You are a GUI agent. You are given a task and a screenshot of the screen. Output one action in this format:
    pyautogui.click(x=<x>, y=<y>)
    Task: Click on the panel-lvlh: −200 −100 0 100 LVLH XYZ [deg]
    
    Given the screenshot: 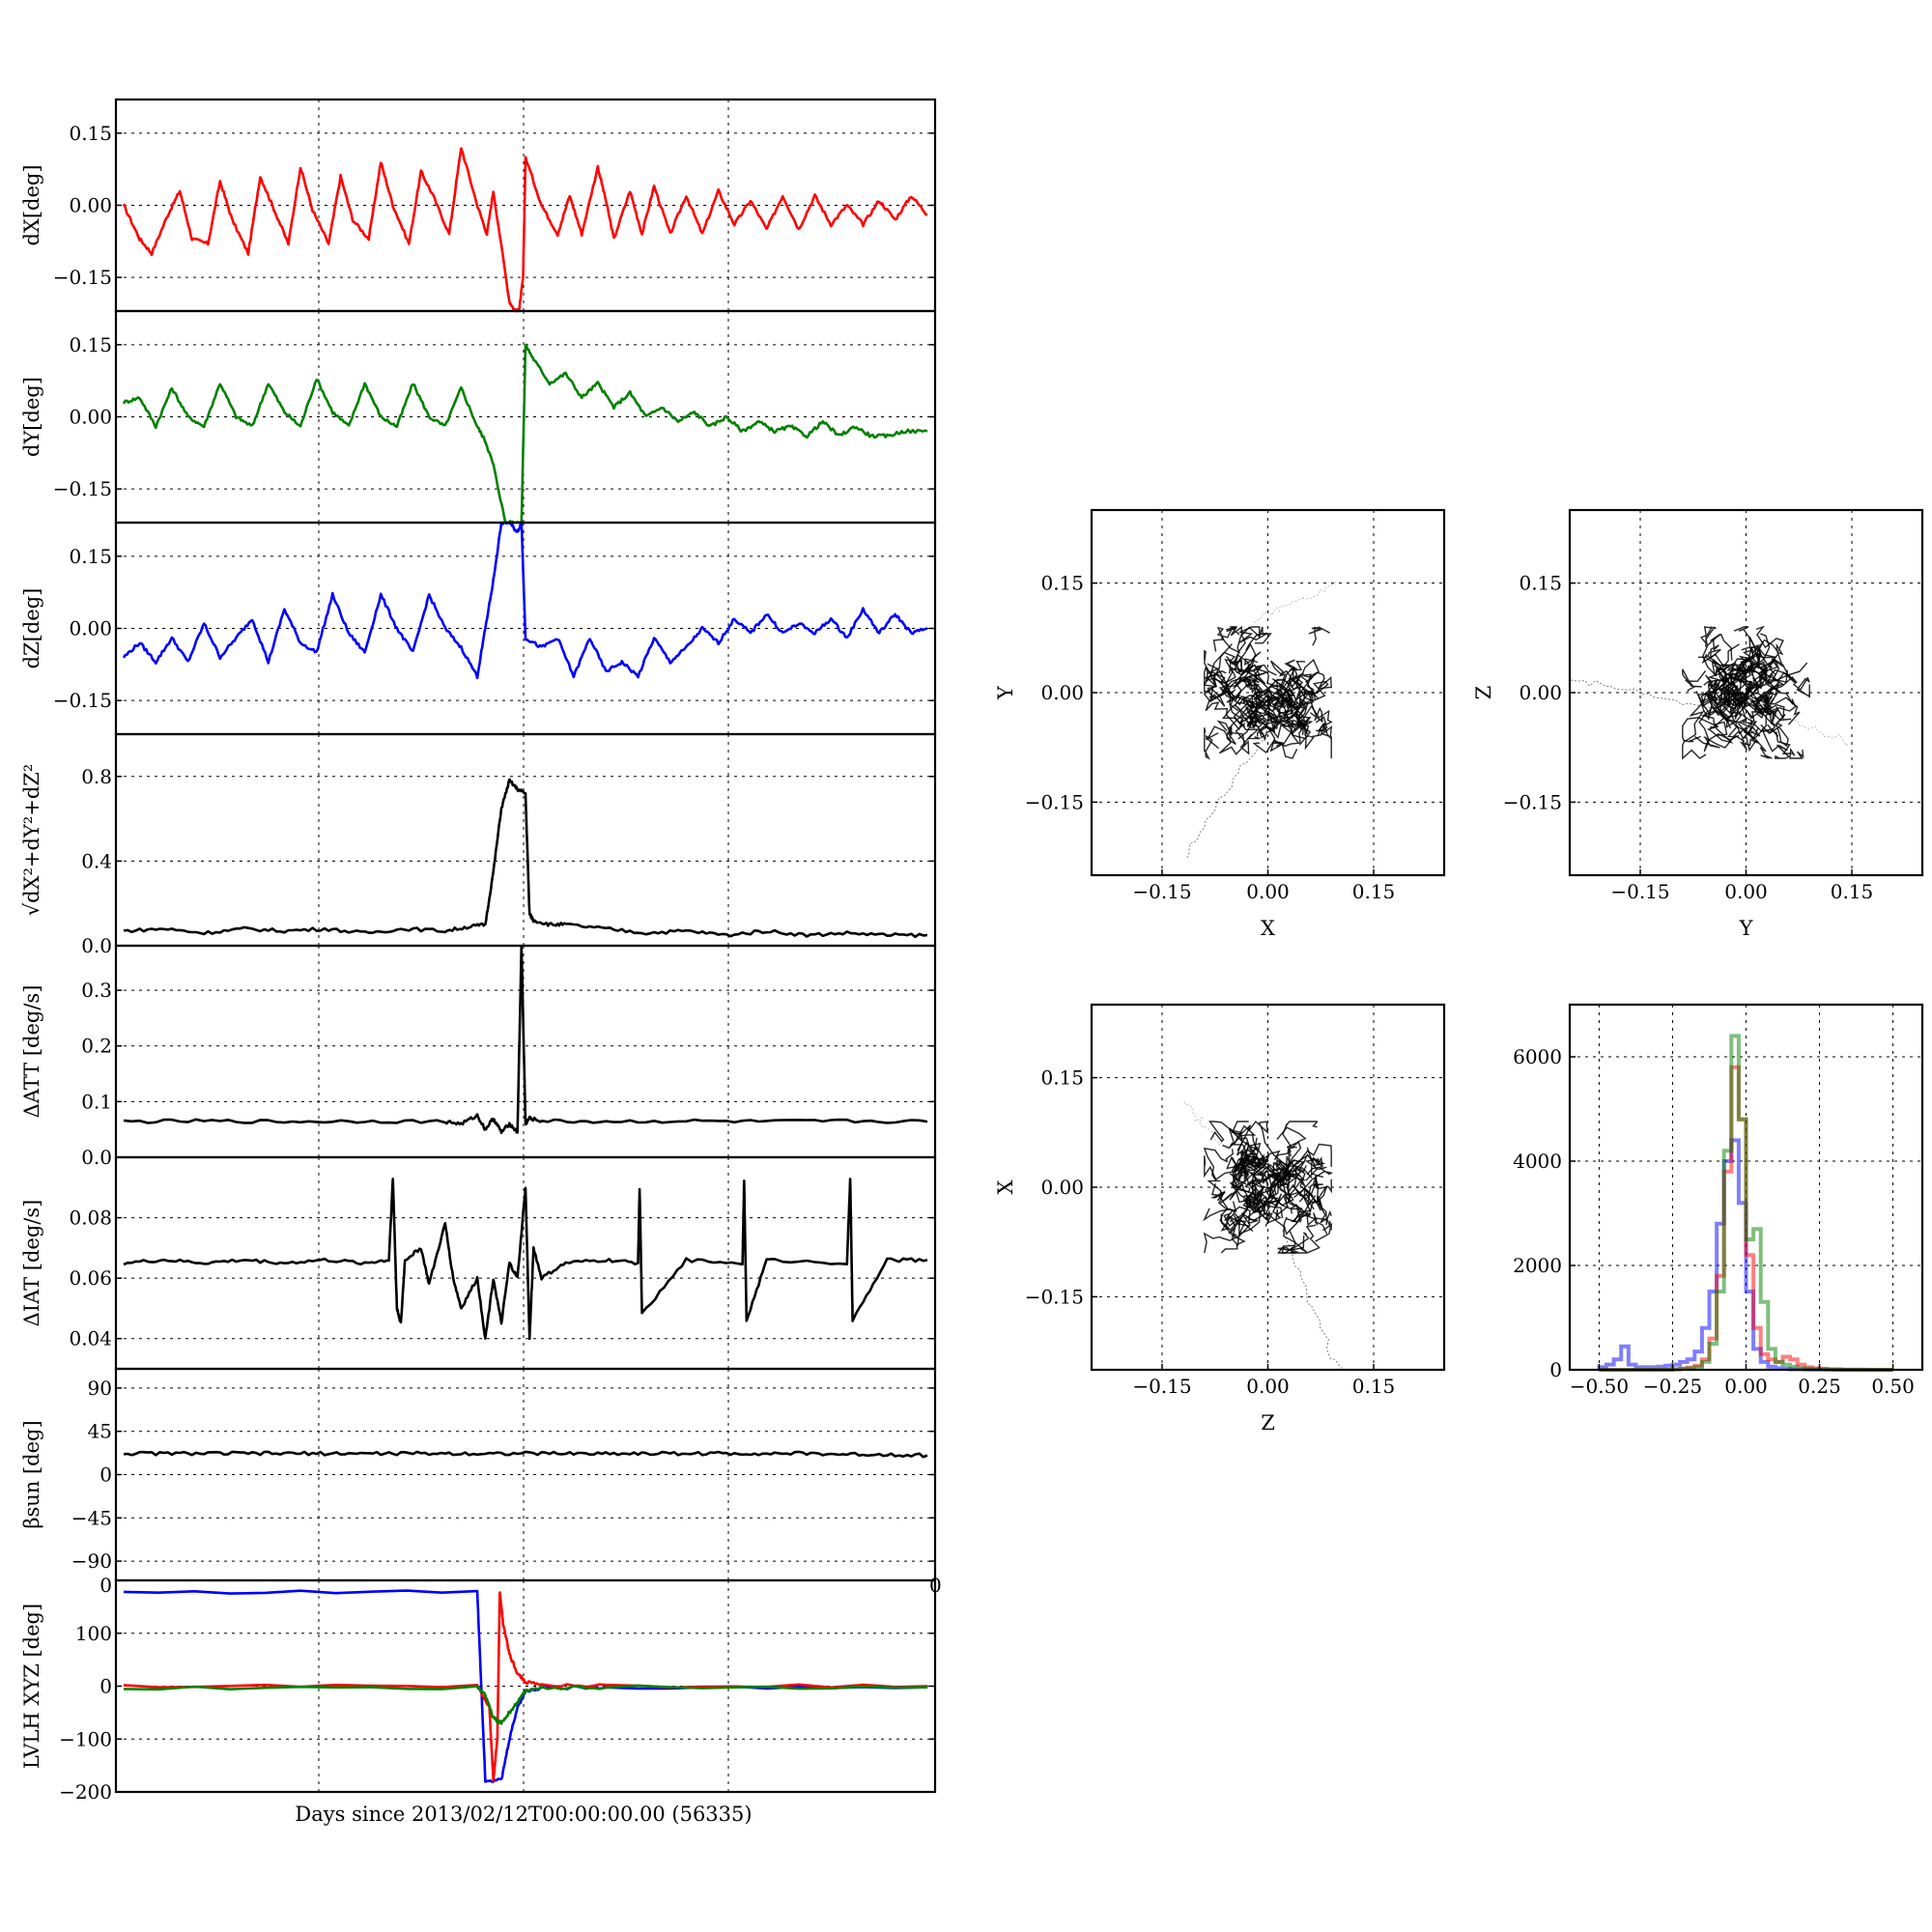 What is the action you would take?
    pyautogui.click(x=478, y=1691)
    